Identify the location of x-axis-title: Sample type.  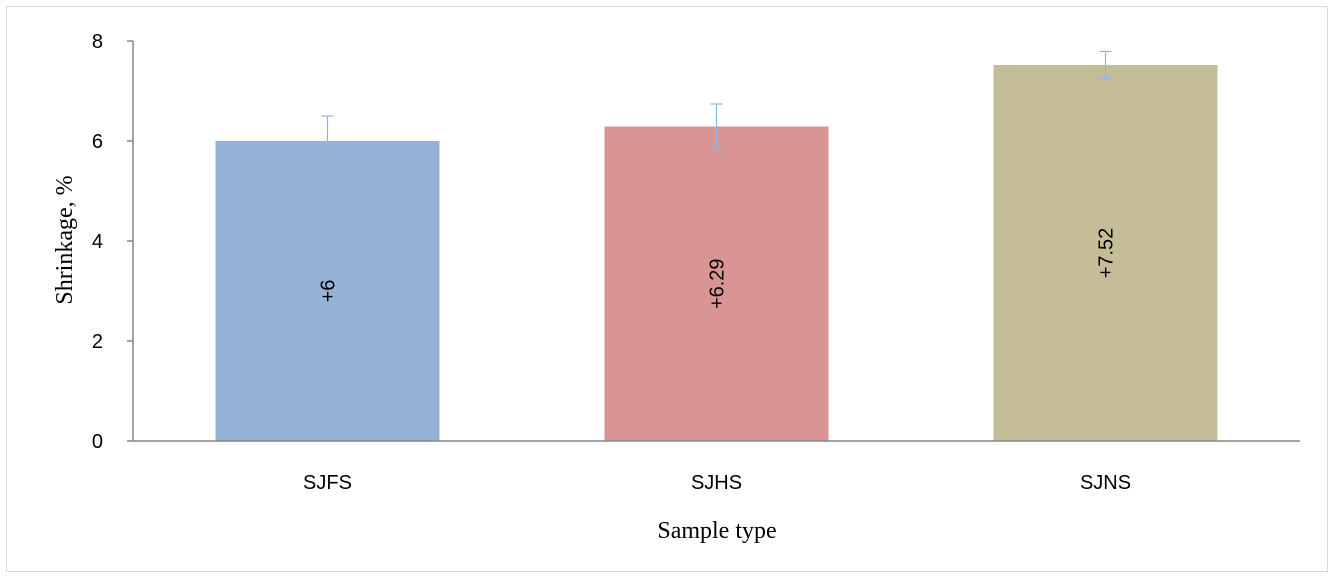
(716, 531).